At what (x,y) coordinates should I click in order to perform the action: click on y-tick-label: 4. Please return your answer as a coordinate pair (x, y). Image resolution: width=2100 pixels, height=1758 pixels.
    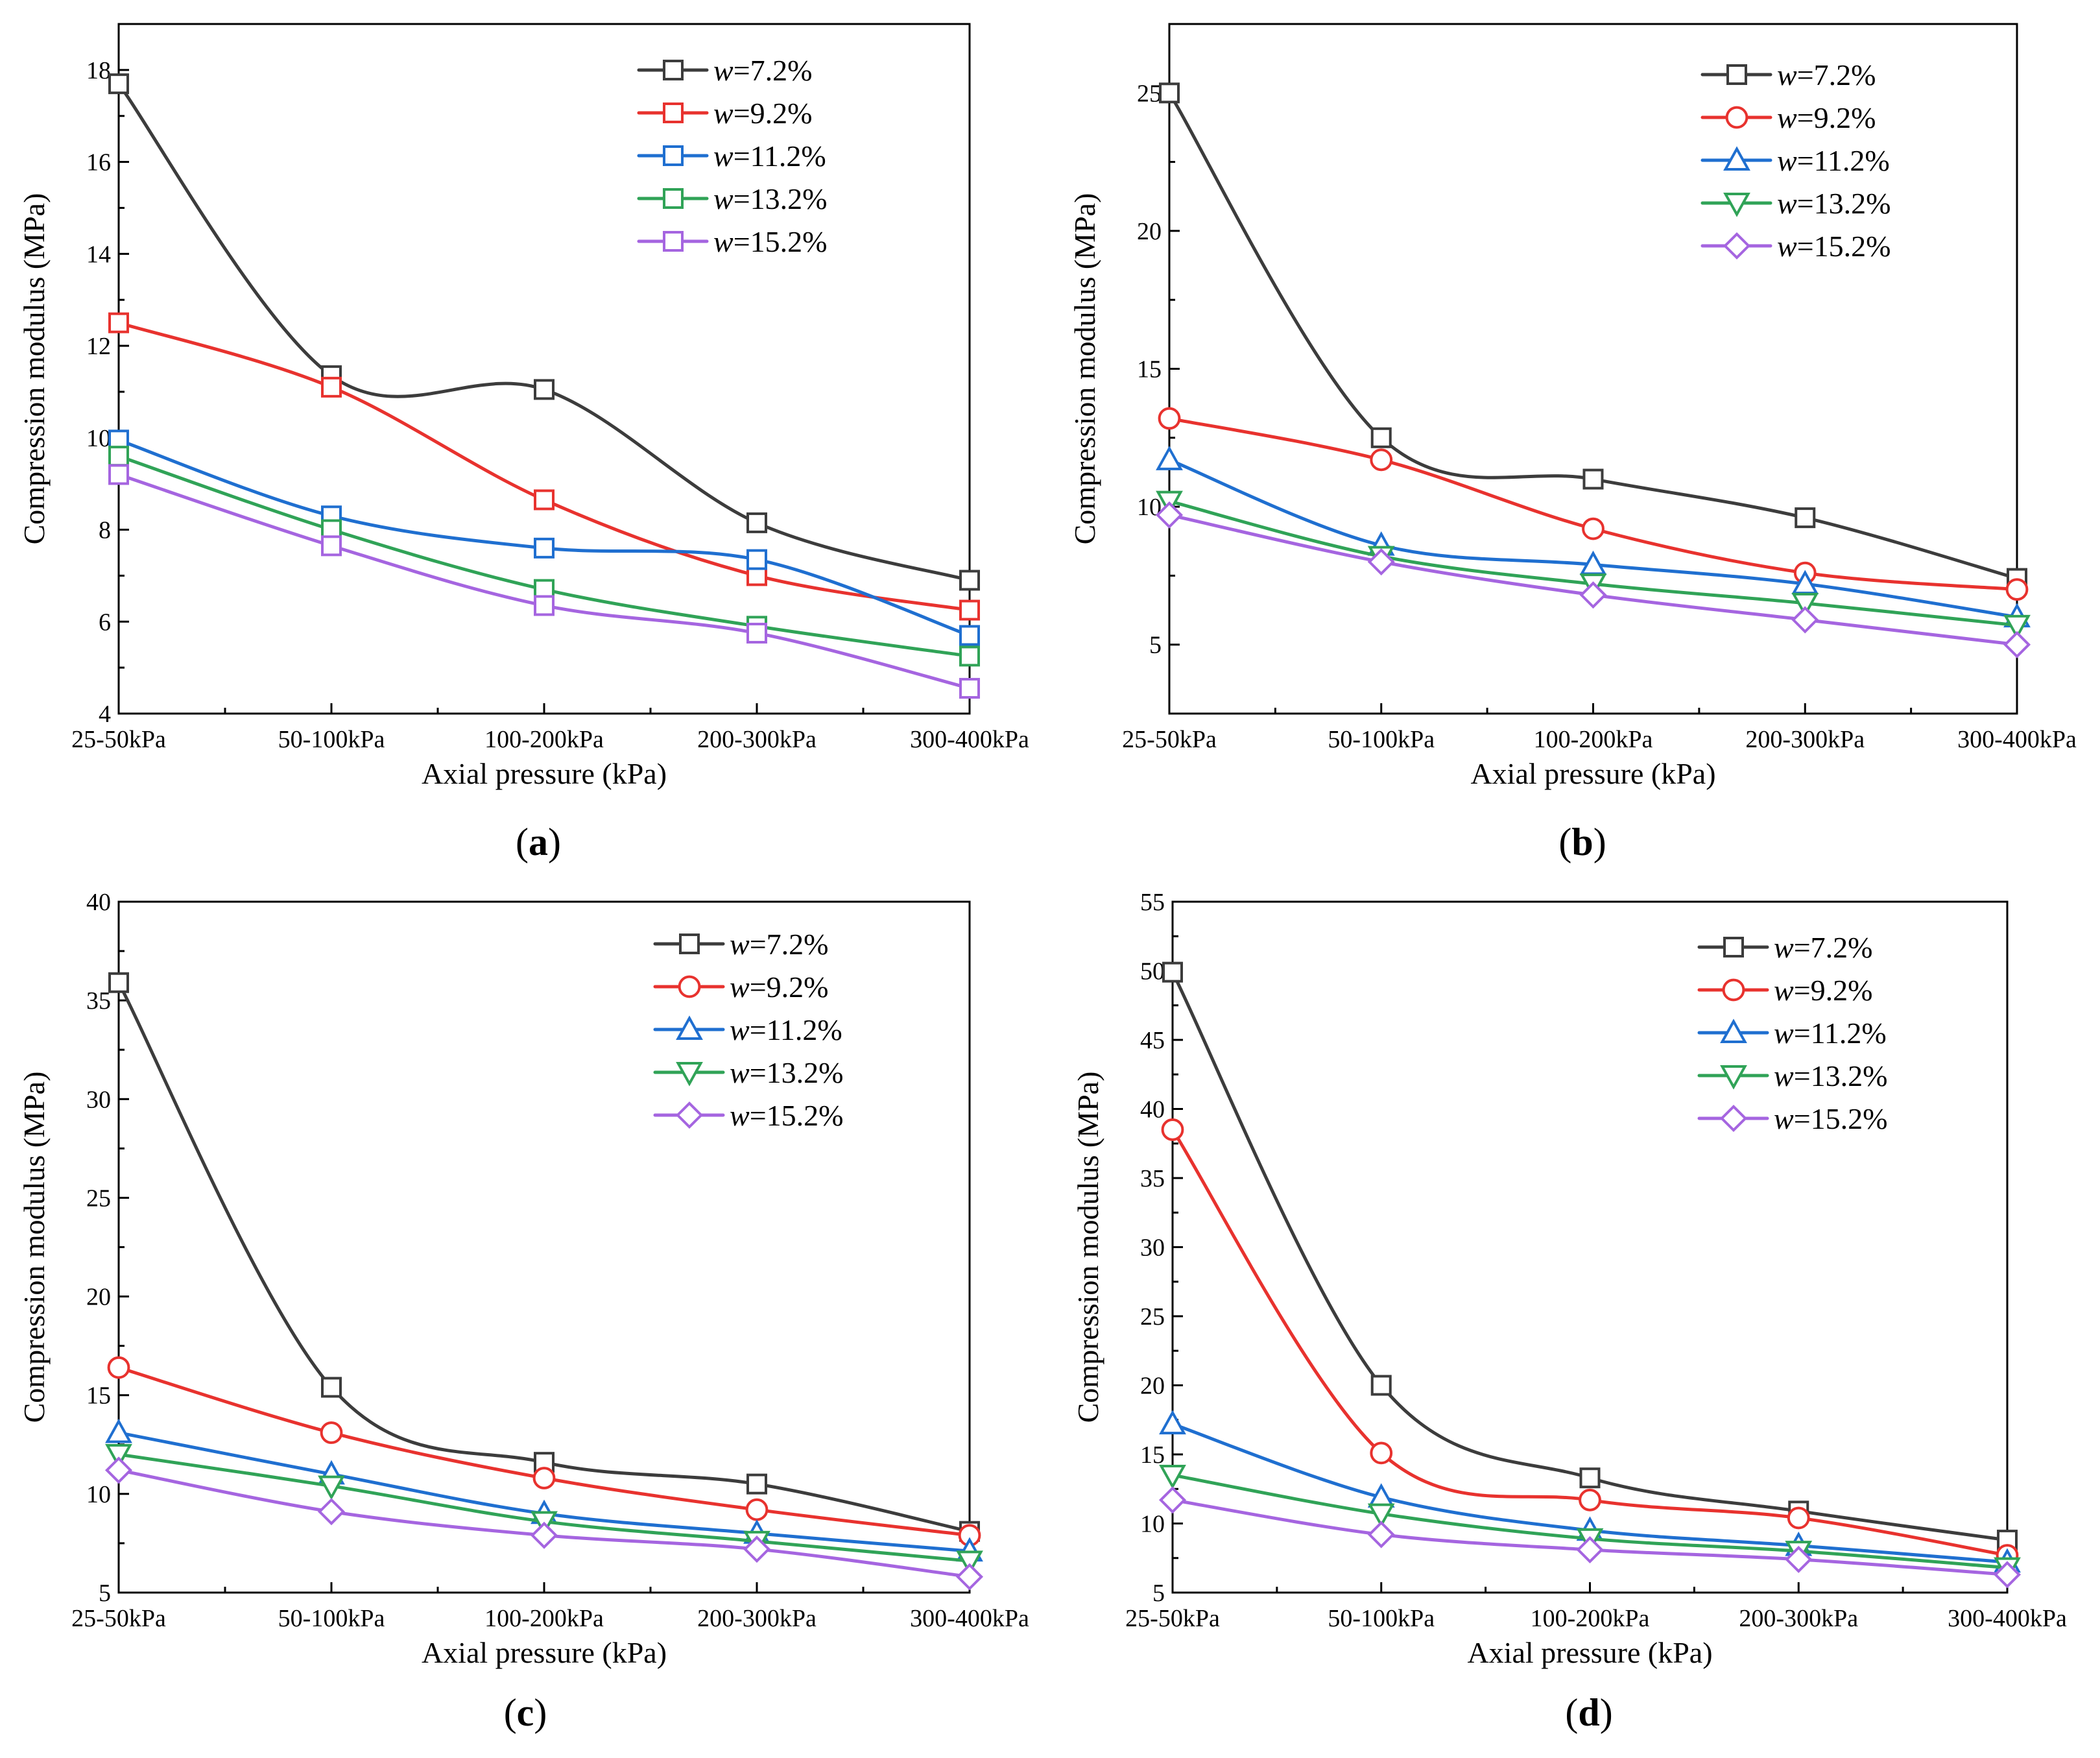
    Looking at the image, I should click on (105, 714).